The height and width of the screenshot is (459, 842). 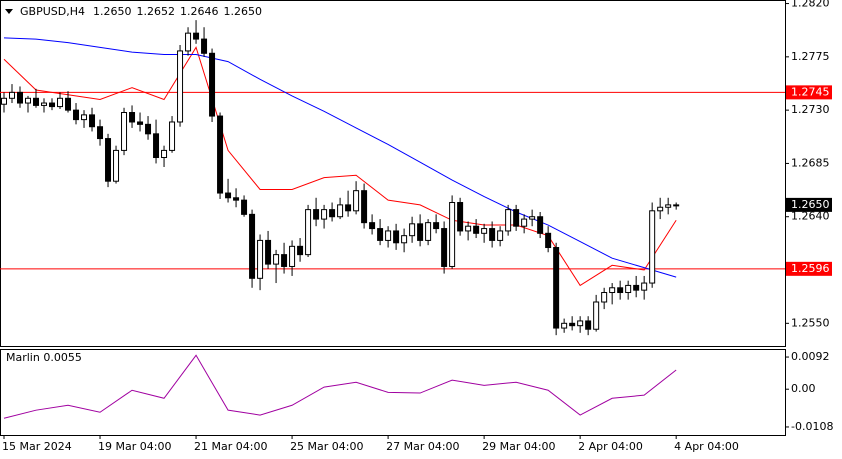 What do you see at coordinates (134, 446) in the screenshot?
I see `x-tick-label: 19 Mar 04:00` at bounding box center [134, 446].